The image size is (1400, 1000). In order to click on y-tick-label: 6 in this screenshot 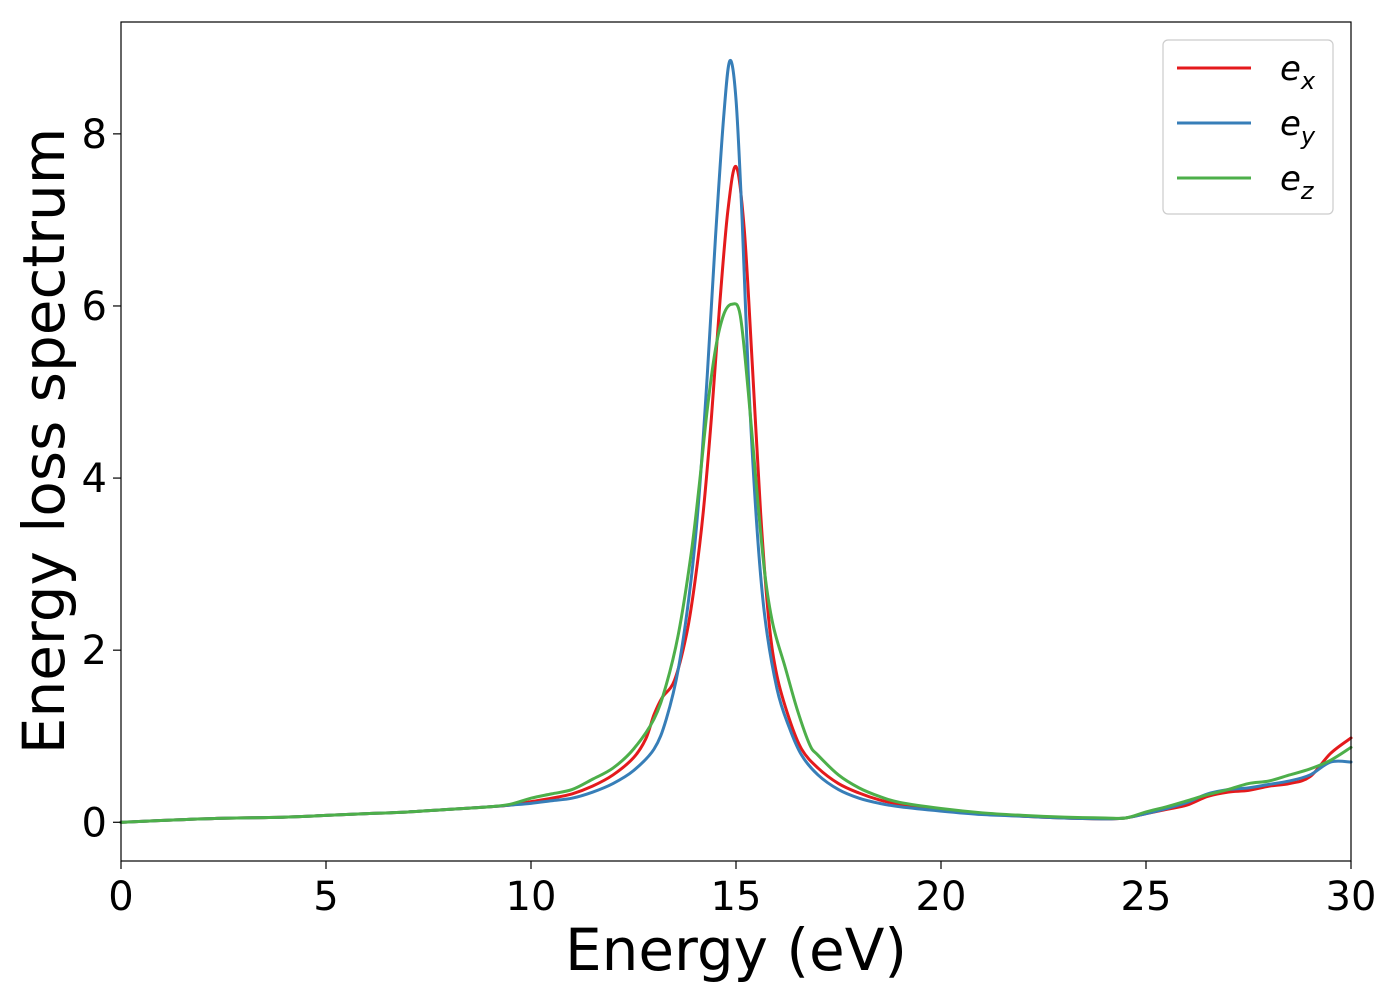, I will do `click(94, 307)`.